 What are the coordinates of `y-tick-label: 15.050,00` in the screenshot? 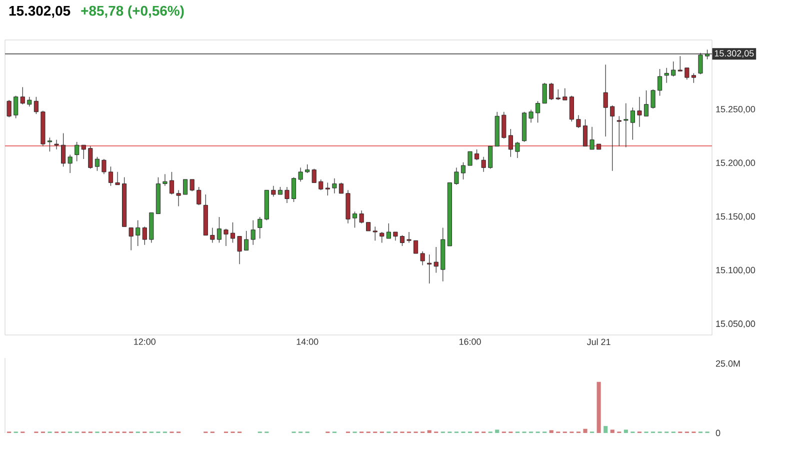 It's located at (736, 324).